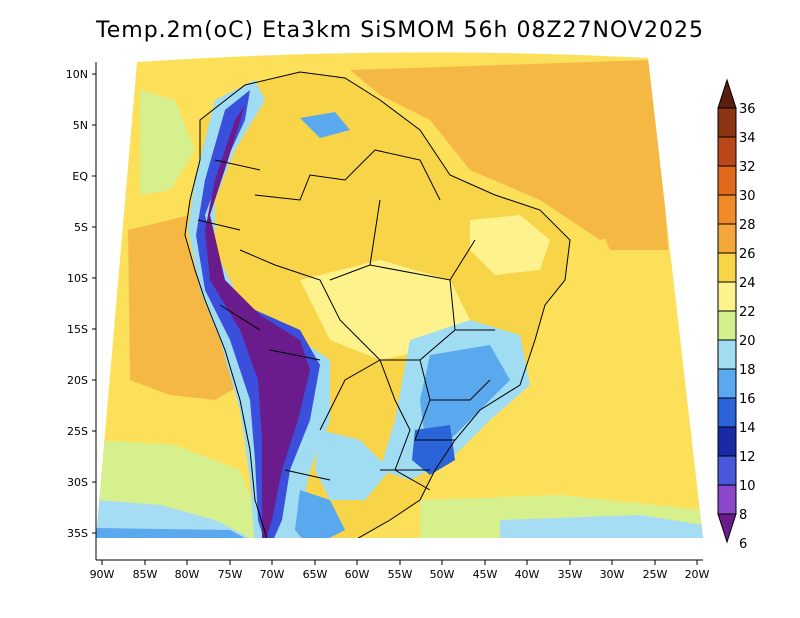  Describe the element at coordinates (264, 320) in the screenshot. I see `andean-country-borders` at that location.